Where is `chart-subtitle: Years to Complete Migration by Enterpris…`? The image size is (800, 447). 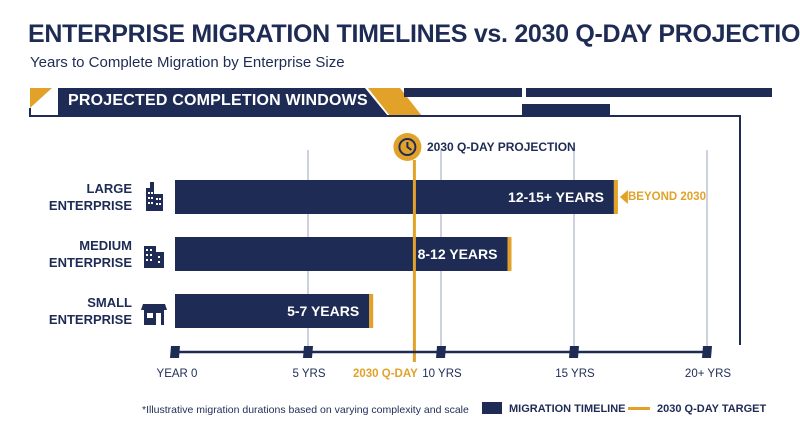 chart-subtitle: Years to Complete Migration by Enterpris… is located at coordinates (187, 62).